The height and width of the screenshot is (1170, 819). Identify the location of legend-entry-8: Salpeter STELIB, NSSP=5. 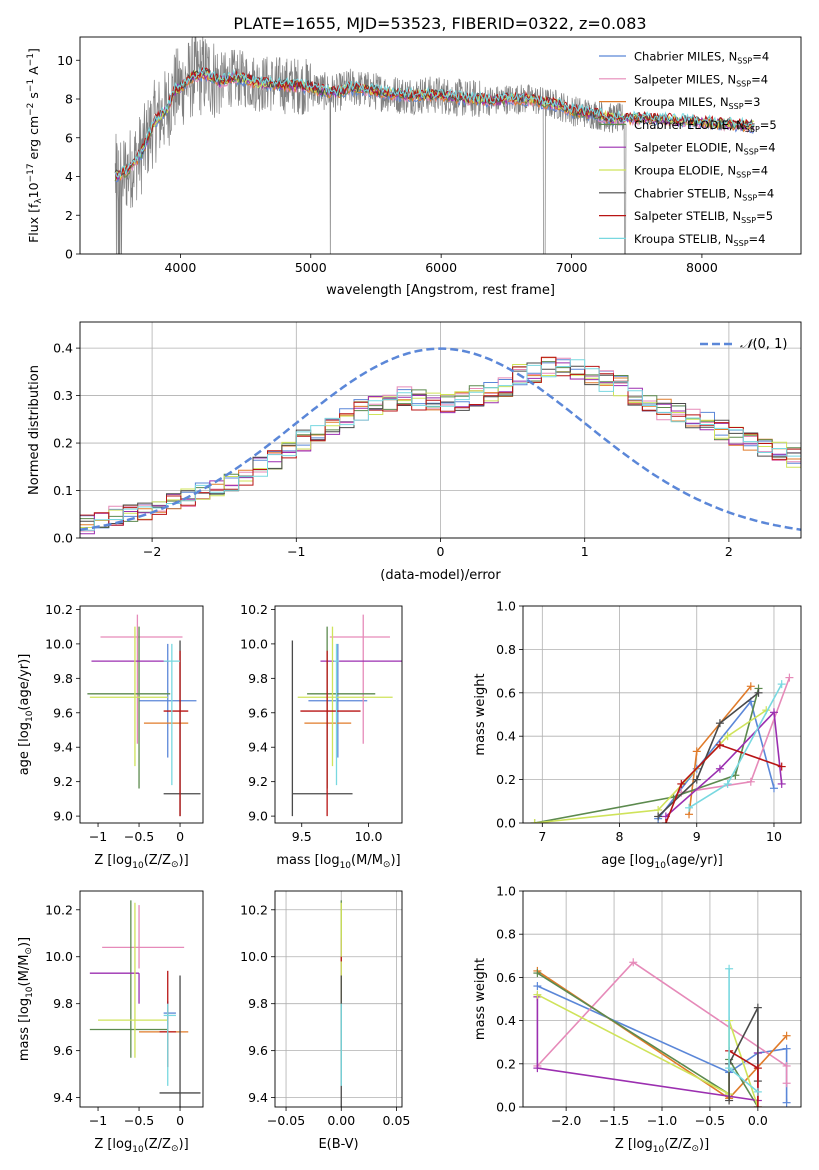
(703, 217).